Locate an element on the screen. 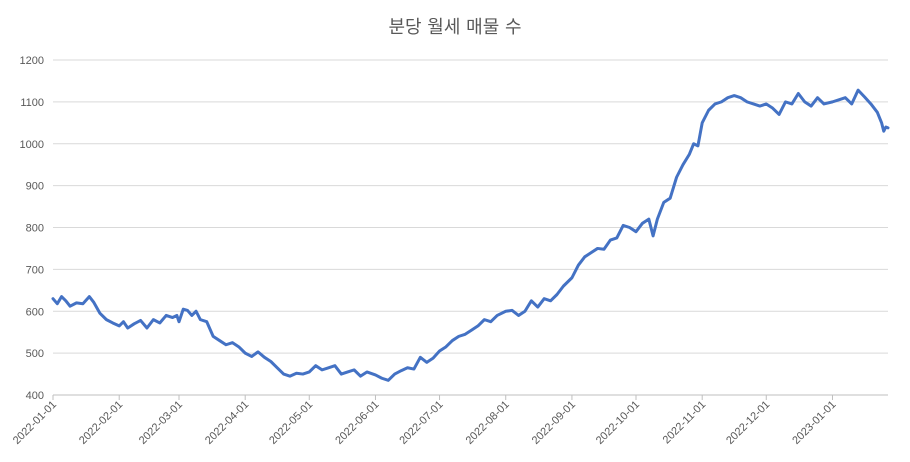  chart-title: 분당 월세 매물 수 is located at coordinates (454, 27).